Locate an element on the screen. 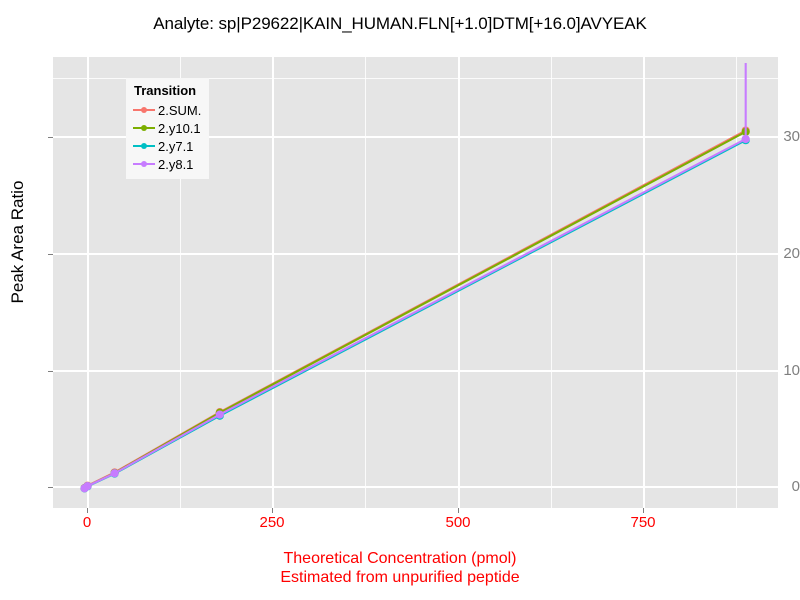 This screenshot has width=800, height=600. y-tick-label-10: 10 is located at coordinates (791, 370).